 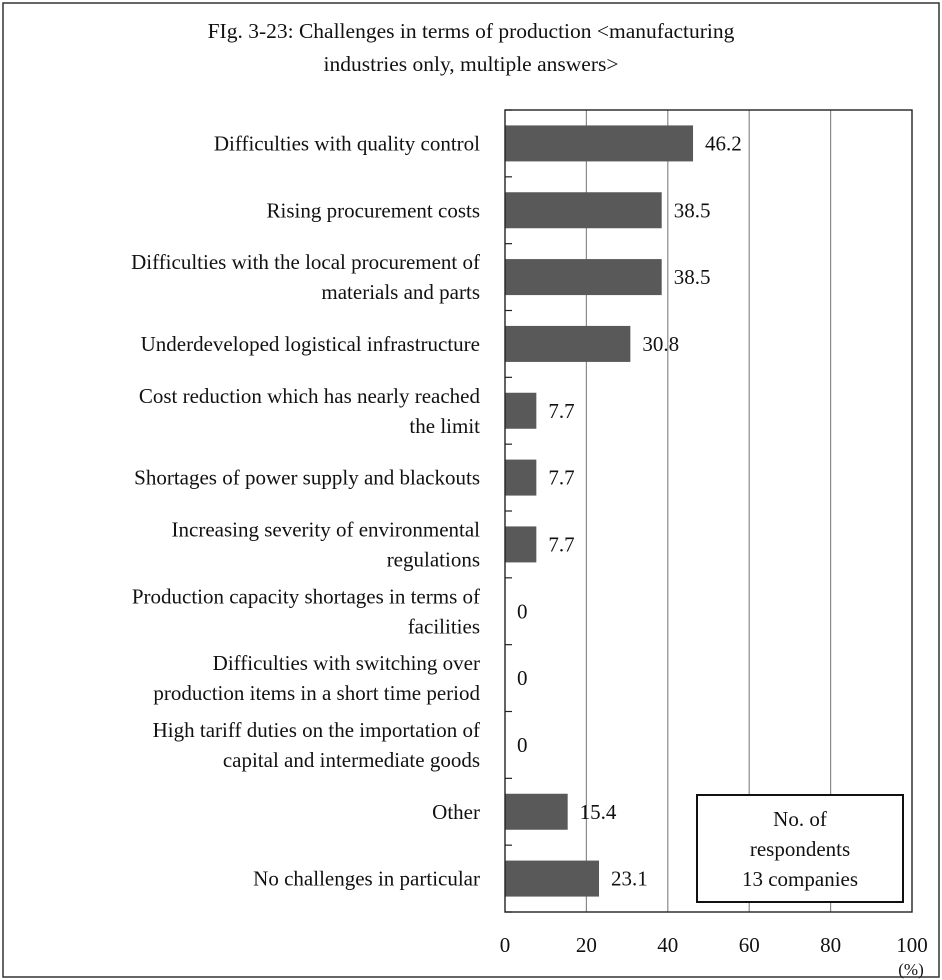 I want to click on category-label: Difficulties with quality control, so click(x=347, y=143).